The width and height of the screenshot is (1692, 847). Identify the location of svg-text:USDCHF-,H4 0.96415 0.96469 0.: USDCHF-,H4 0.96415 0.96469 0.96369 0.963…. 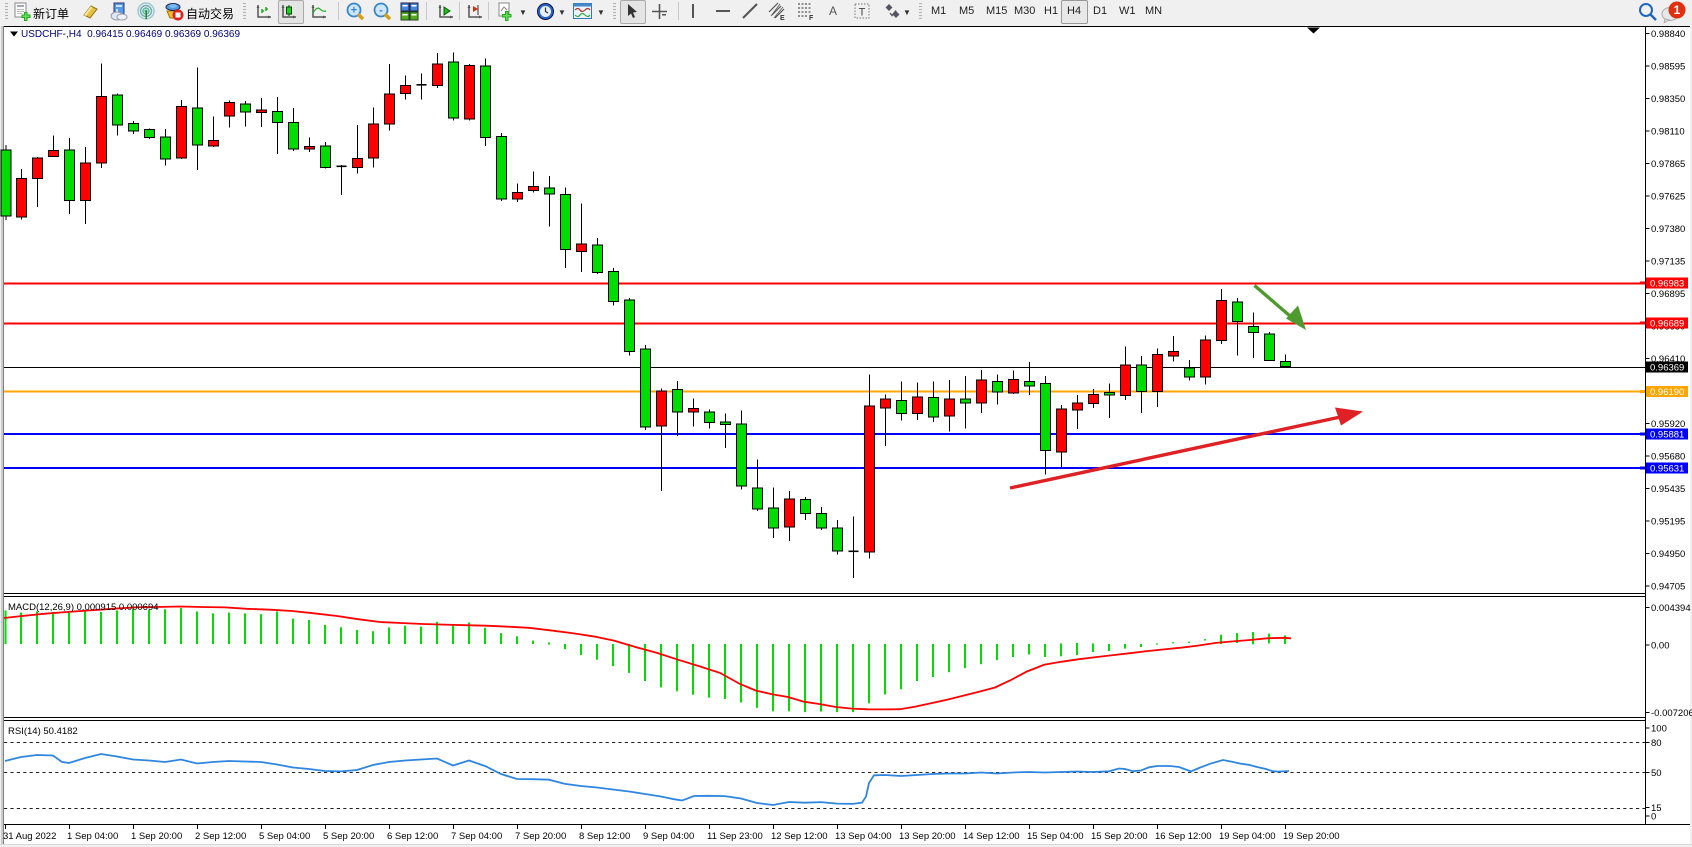
(130, 34).